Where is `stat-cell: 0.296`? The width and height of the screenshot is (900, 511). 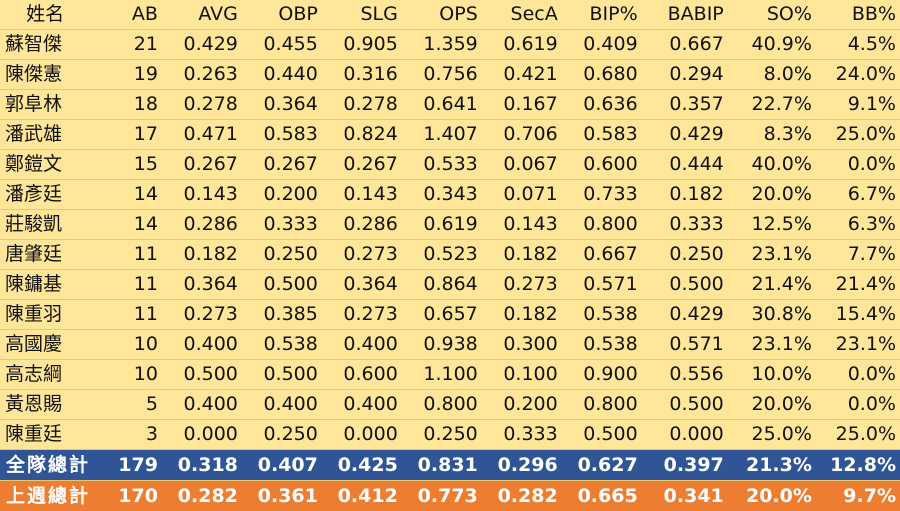 stat-cell: 0.296 is located at coordinates (522, 465).